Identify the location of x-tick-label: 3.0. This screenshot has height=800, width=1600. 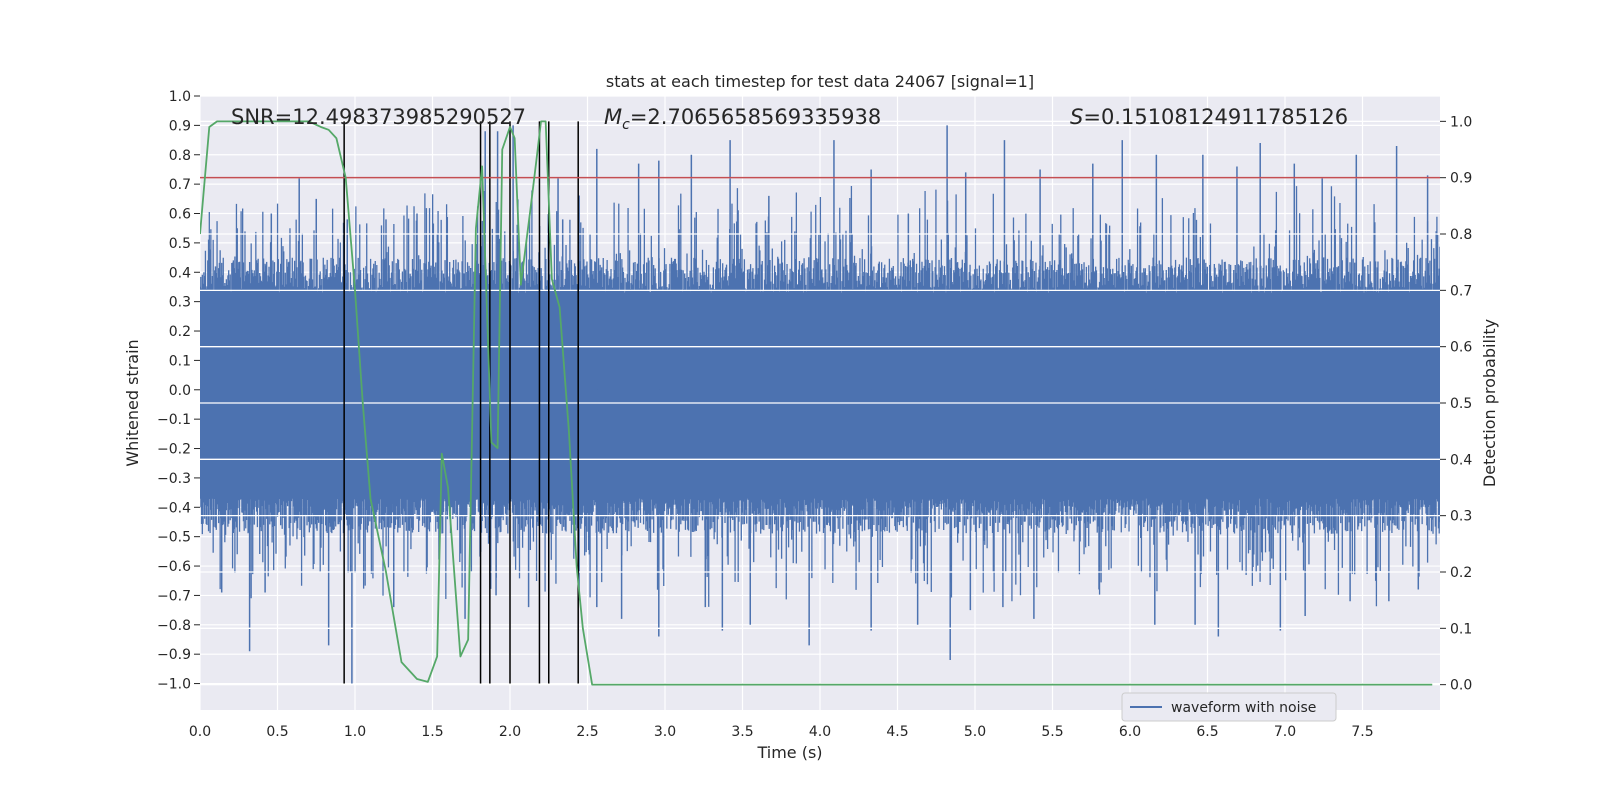
(665, 732).